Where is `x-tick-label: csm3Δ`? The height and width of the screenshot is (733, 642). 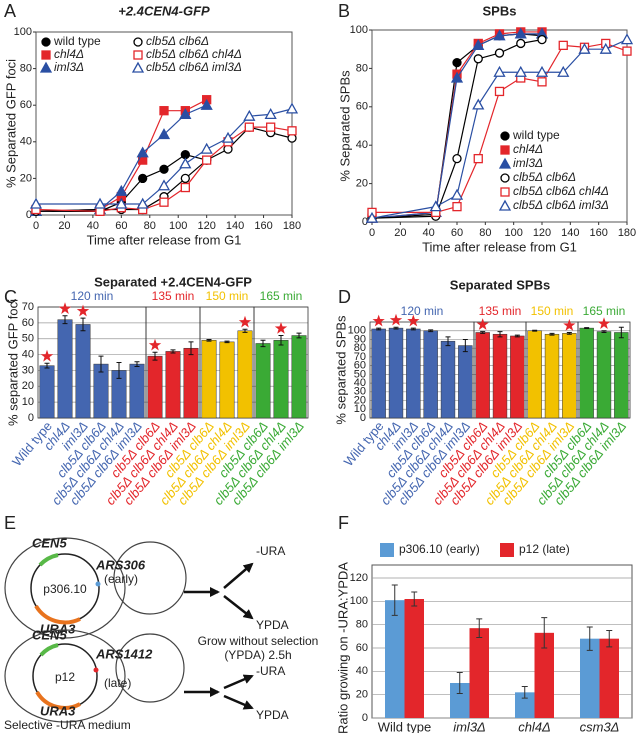 x-tick-label: csm3Δ is located at coordinates (600, 726).